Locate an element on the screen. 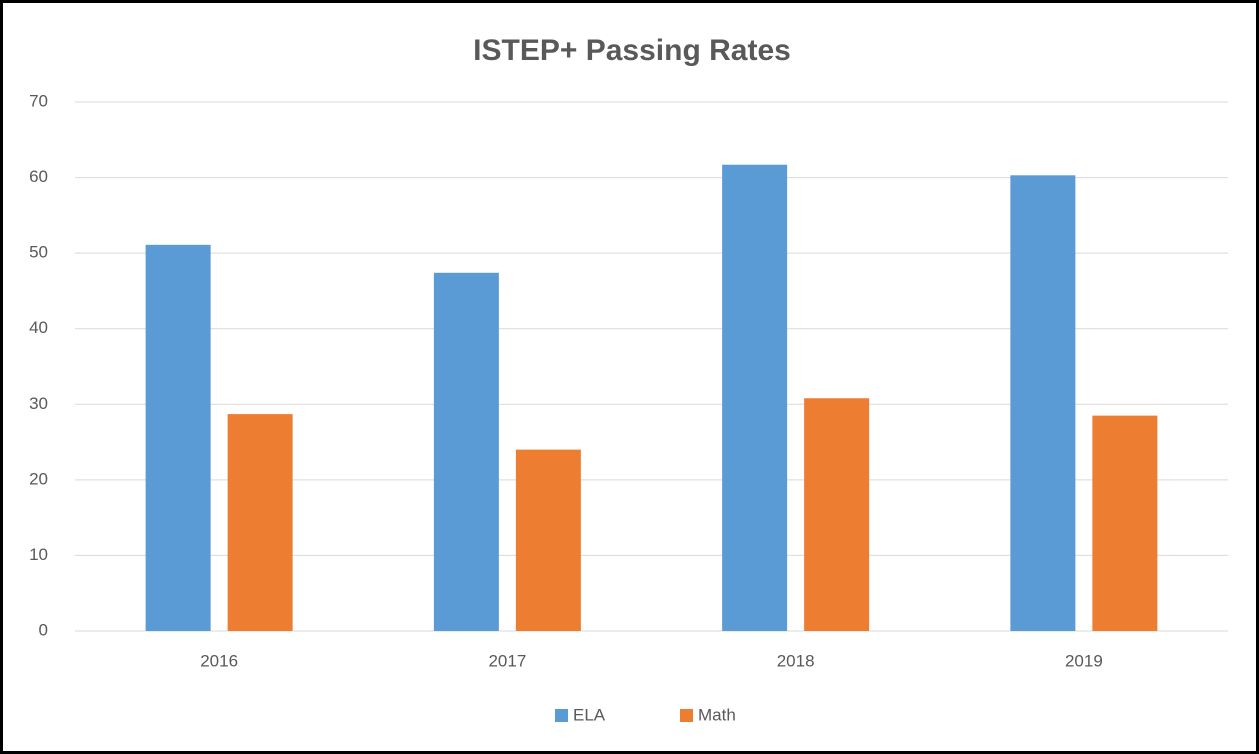 The height and width of the screenshot is (754, 1259). y-tick-label: 50 is located at coordinates (38, 252).